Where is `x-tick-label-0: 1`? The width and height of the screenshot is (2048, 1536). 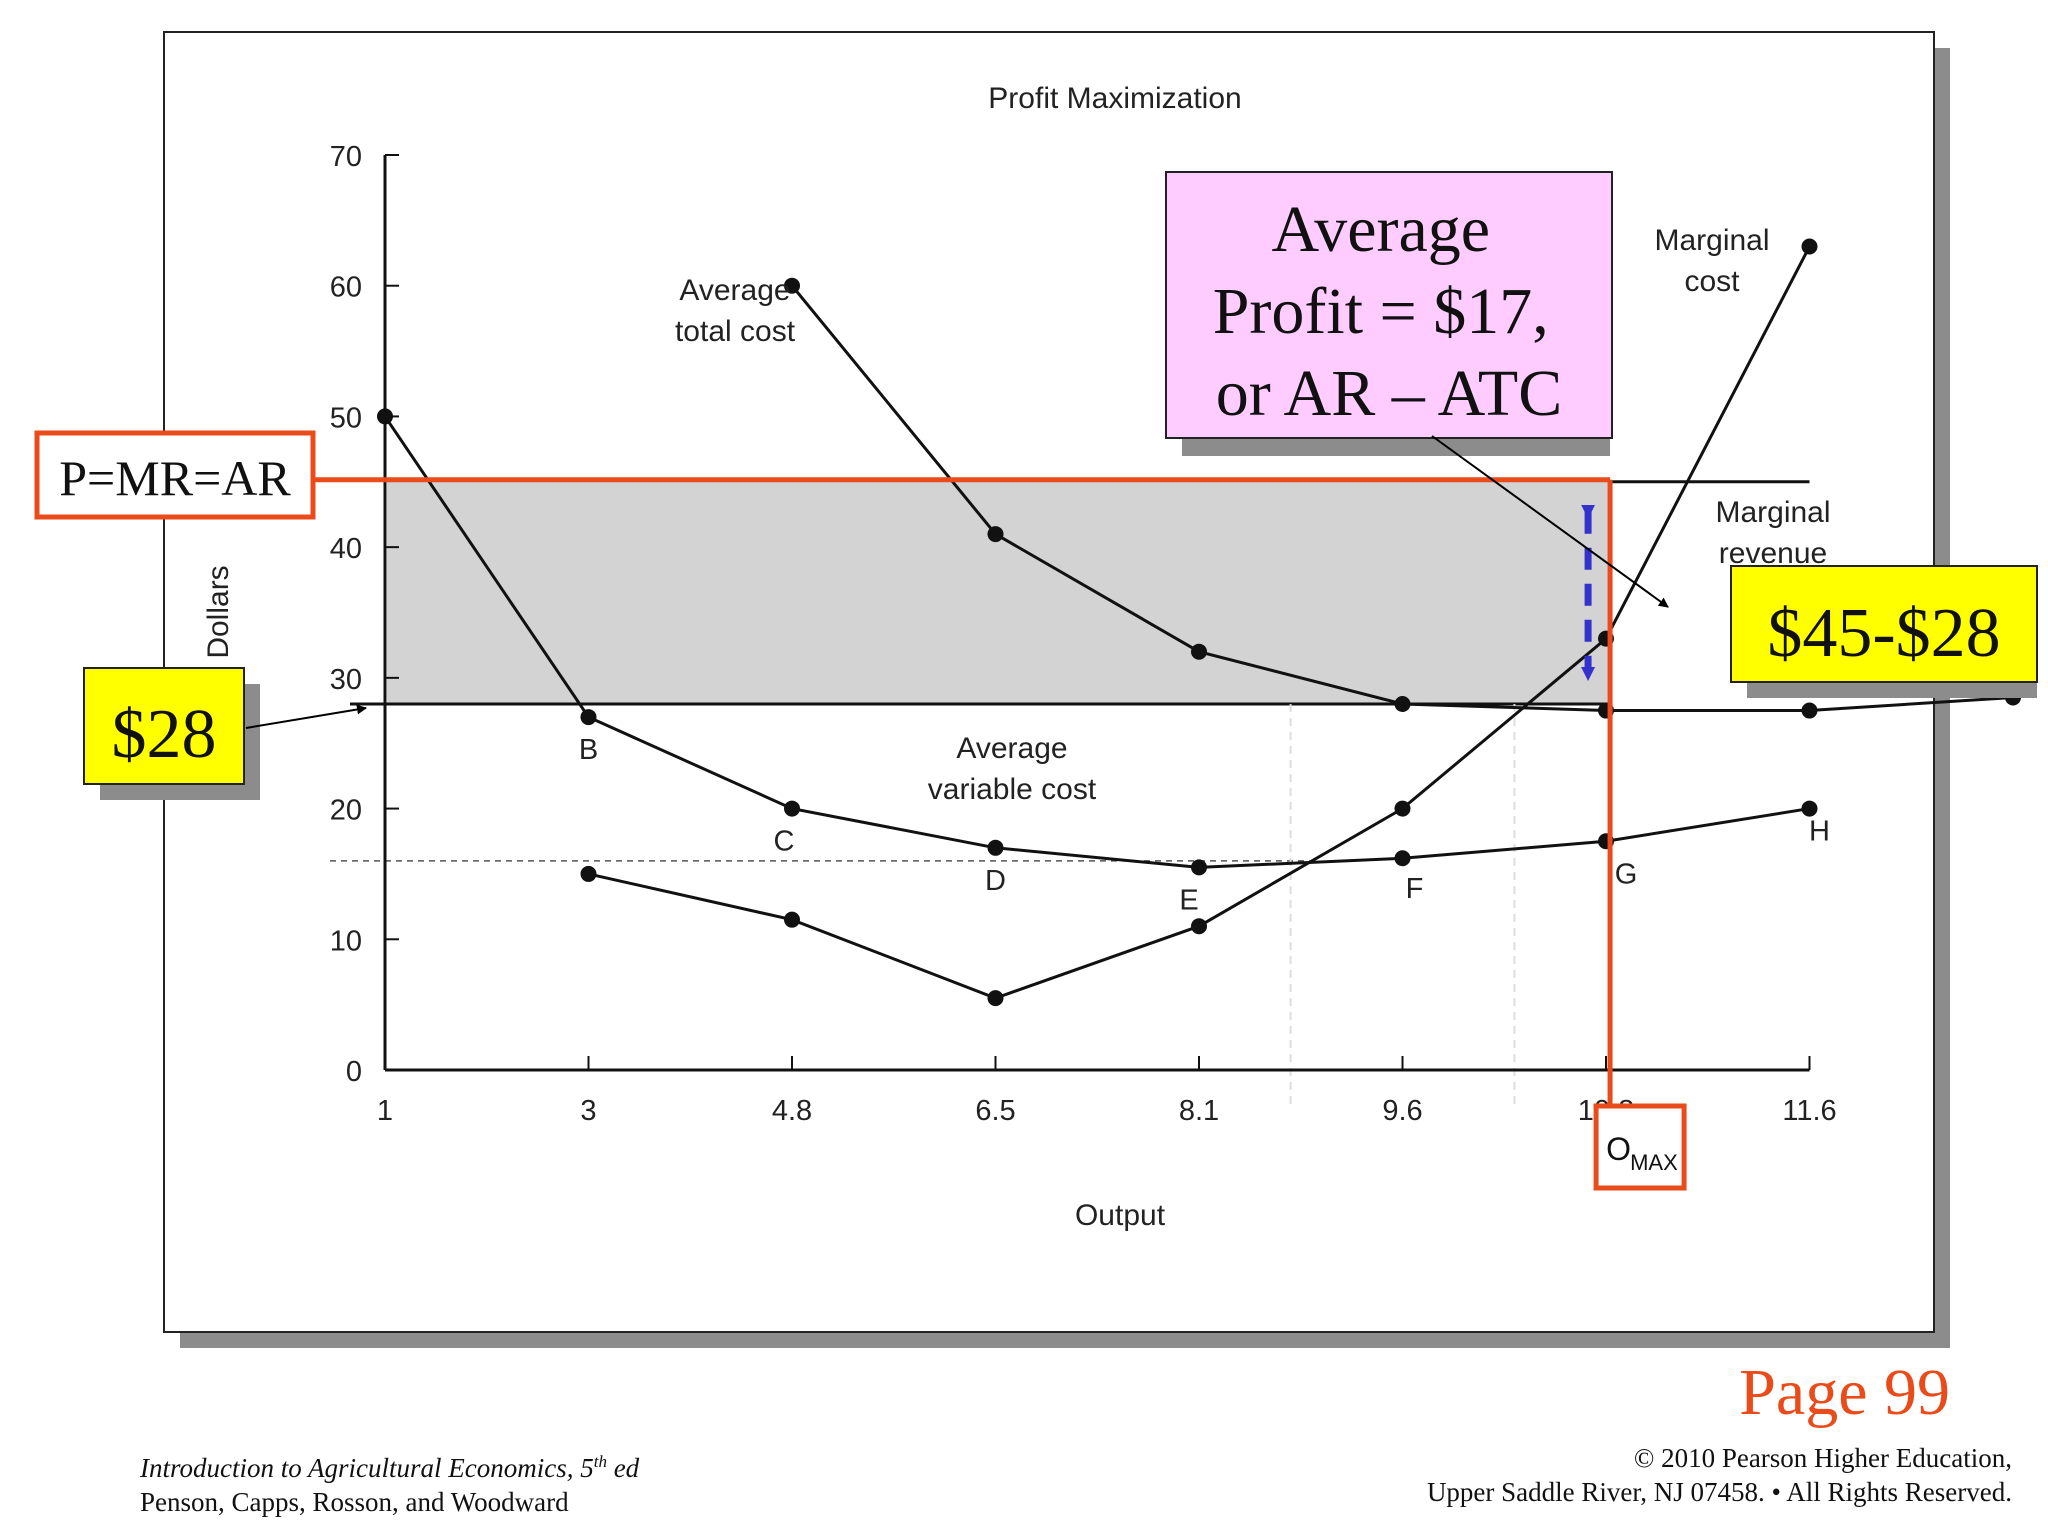
x-tick-label-0: 1 is located at coordinates (385, 1111).